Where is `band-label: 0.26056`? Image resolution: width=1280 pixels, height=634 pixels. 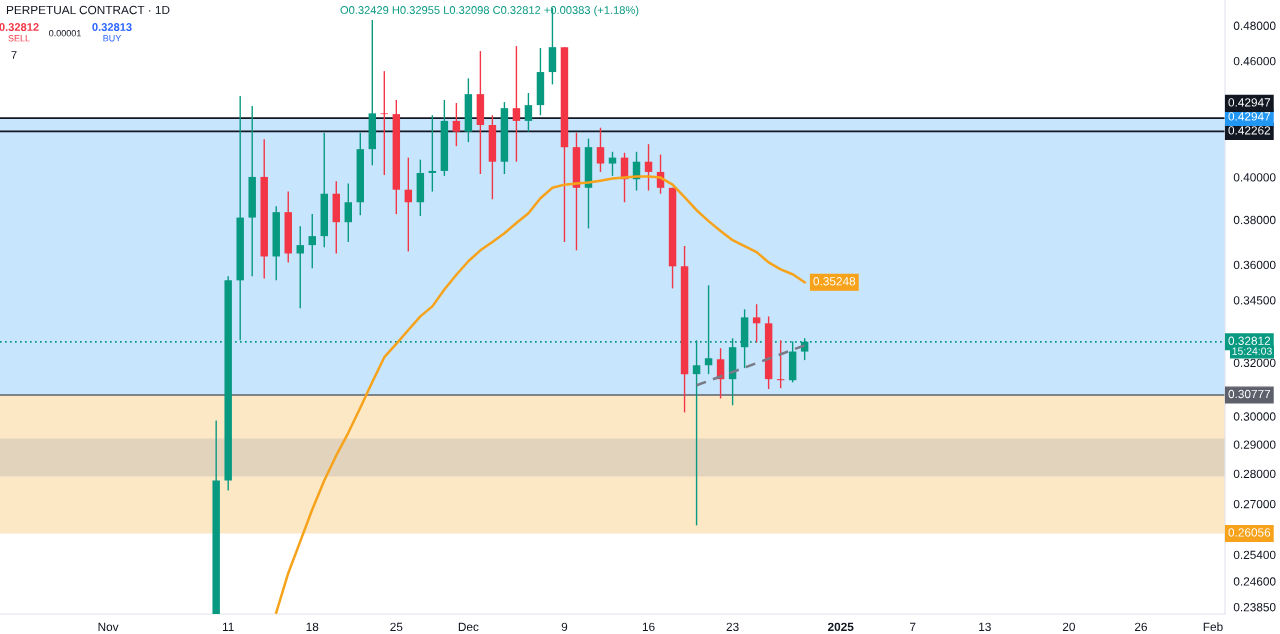
band-label: 0.26056 is located at coordinates (1249, 532).